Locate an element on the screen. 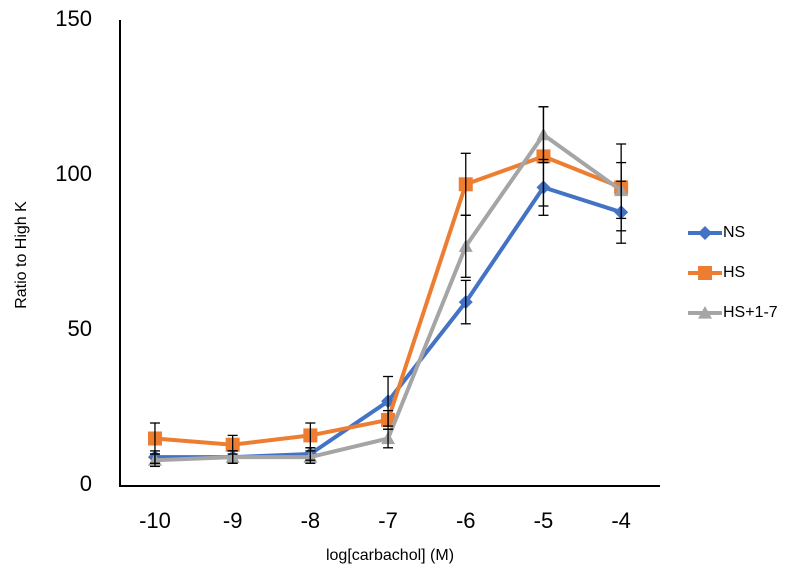 Image resolution: width=803 pixels, height=576 pixels. x-tick-label: -9 is located at coordinates (233, 520).